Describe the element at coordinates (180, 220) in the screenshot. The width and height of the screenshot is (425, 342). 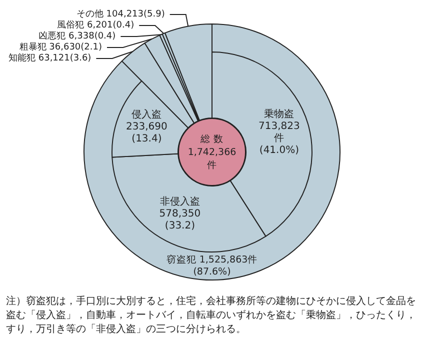
I see `data-label: 578,350 (33.2)` at that location.